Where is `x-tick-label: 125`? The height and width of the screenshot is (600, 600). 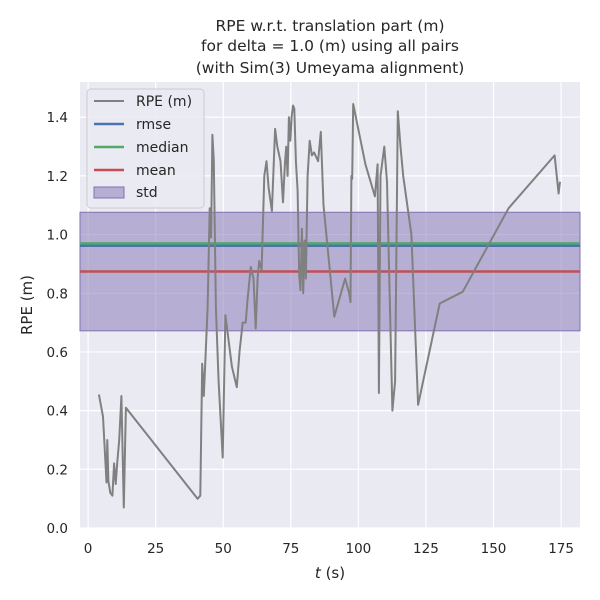
x-tick-label: 125 is located at coordinates (426, 549).